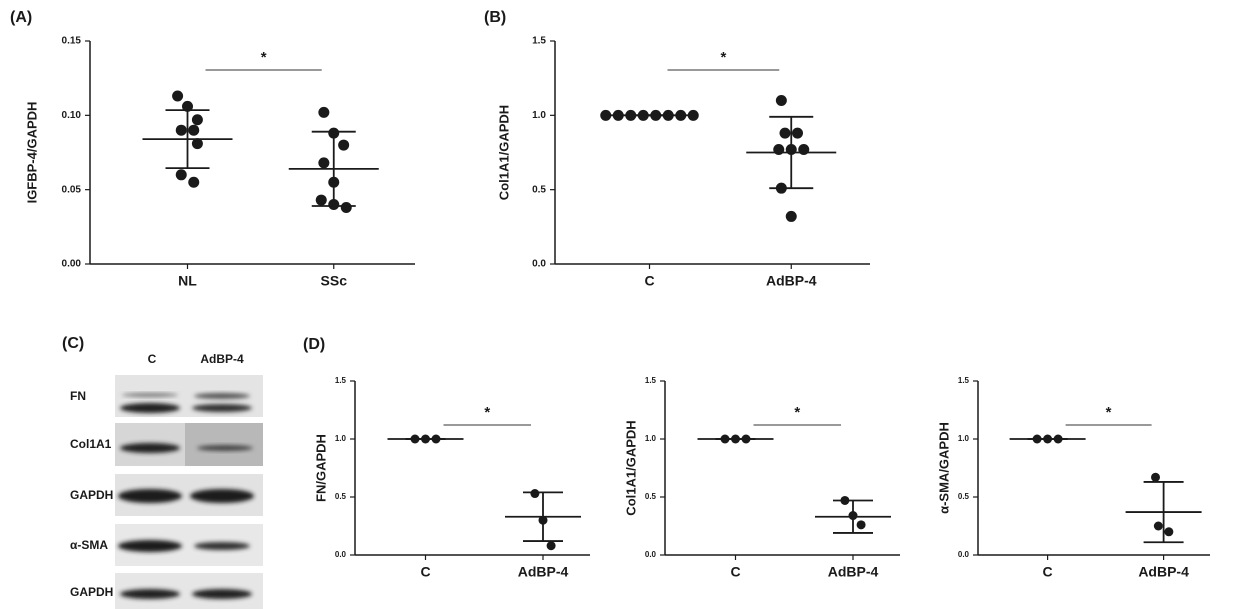  I want to click on panel-label: (D), so click(314, 344).